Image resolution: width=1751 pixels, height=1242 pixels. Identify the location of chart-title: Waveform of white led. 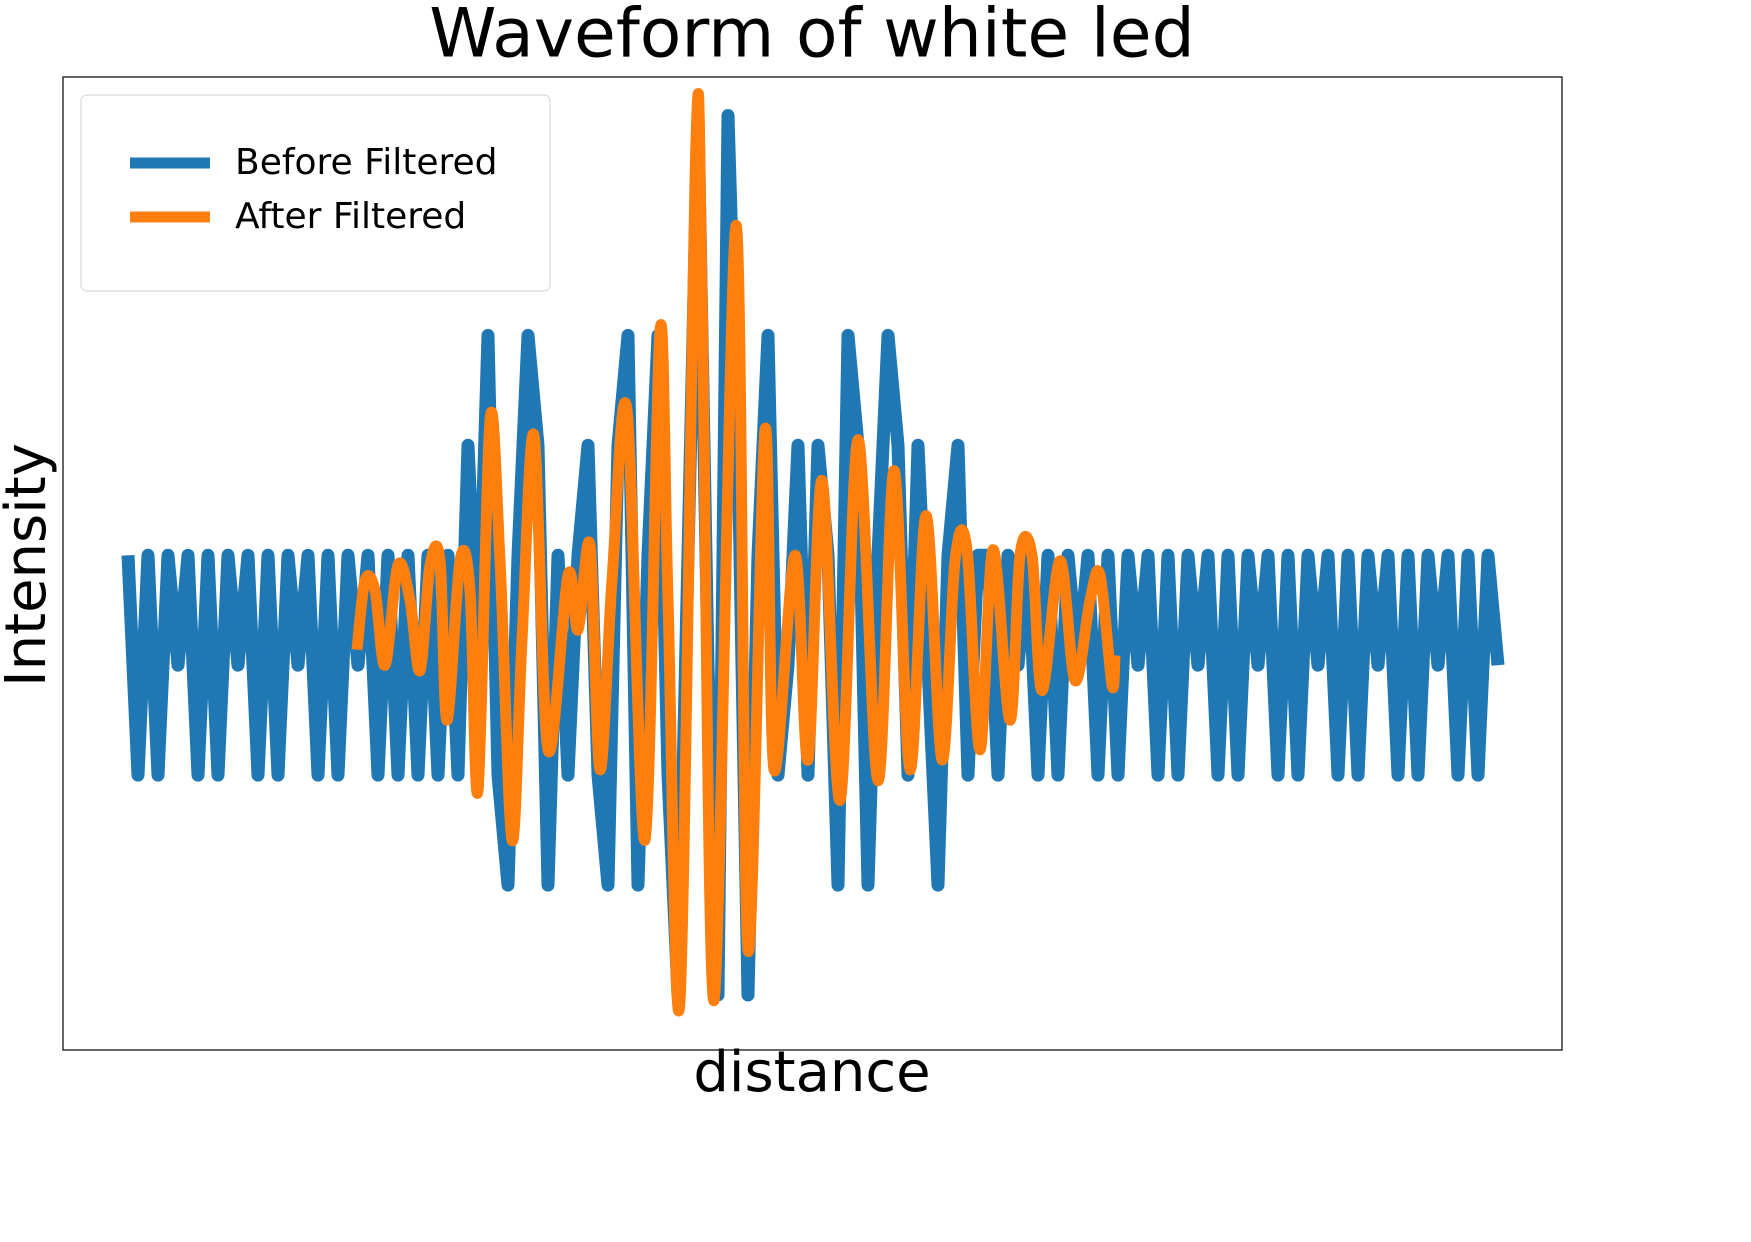
(812, 37).